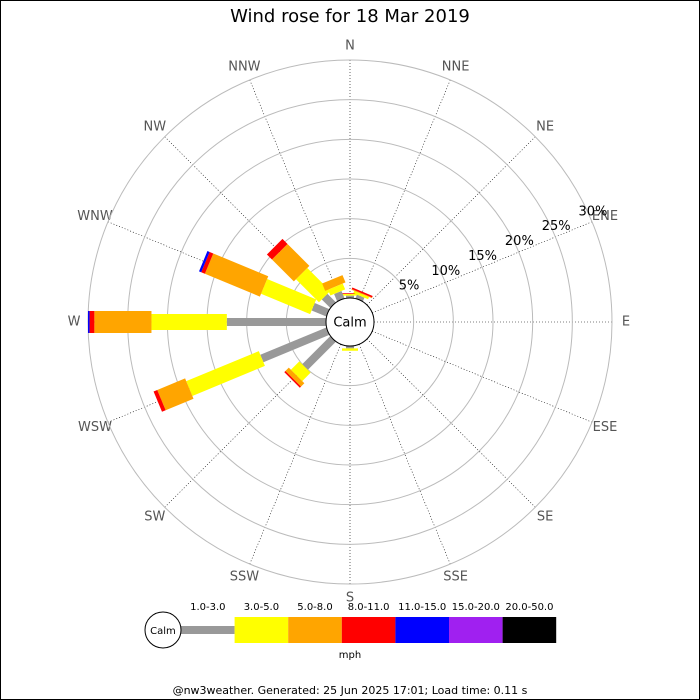 Image resolution: width=700 pixels, height=700 pixels. Describe the element at coordinates (519, 241) in the screenshot. I see `r-tick-label: 20%` at that location.